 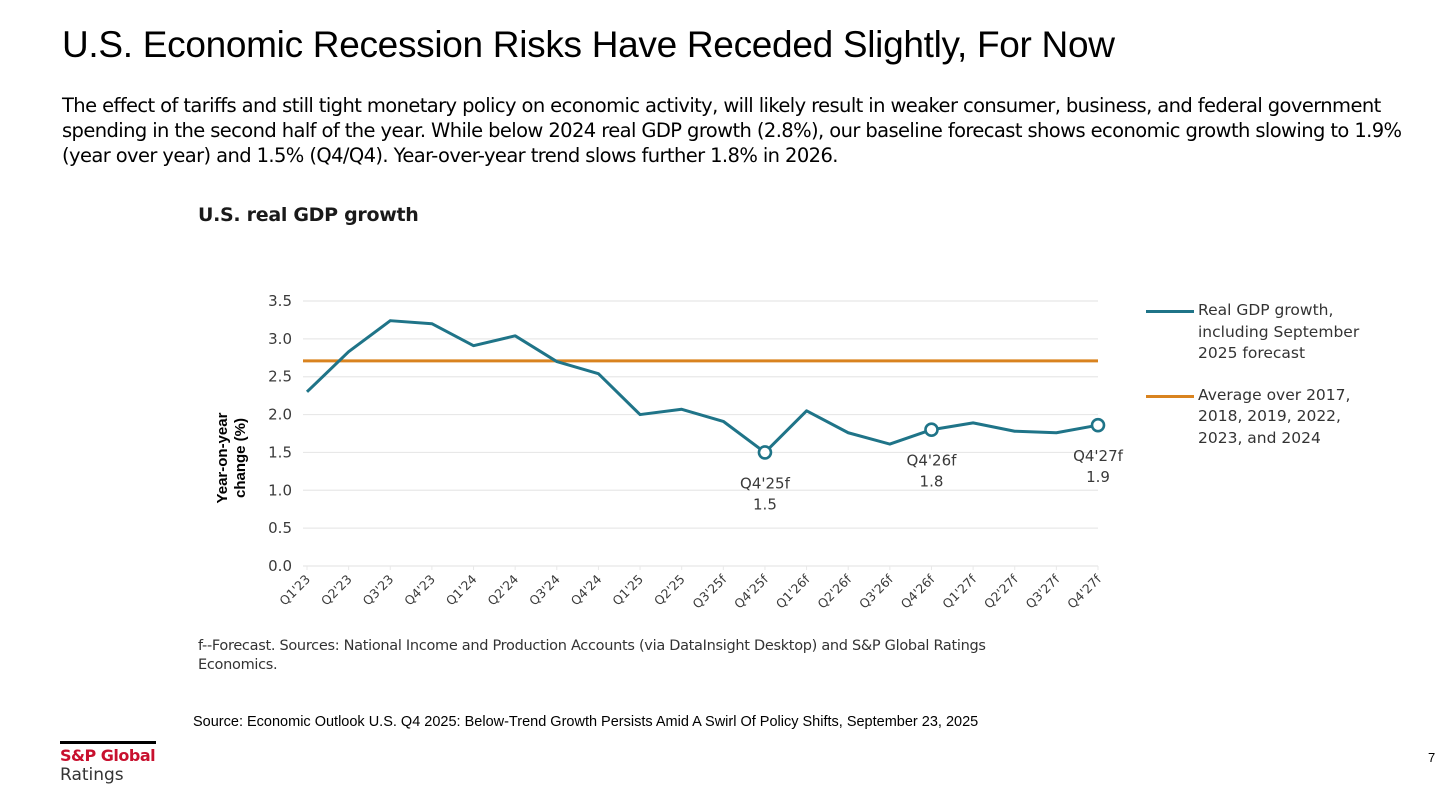 I want to click on annotation-markers, so click(x=931, y=438).